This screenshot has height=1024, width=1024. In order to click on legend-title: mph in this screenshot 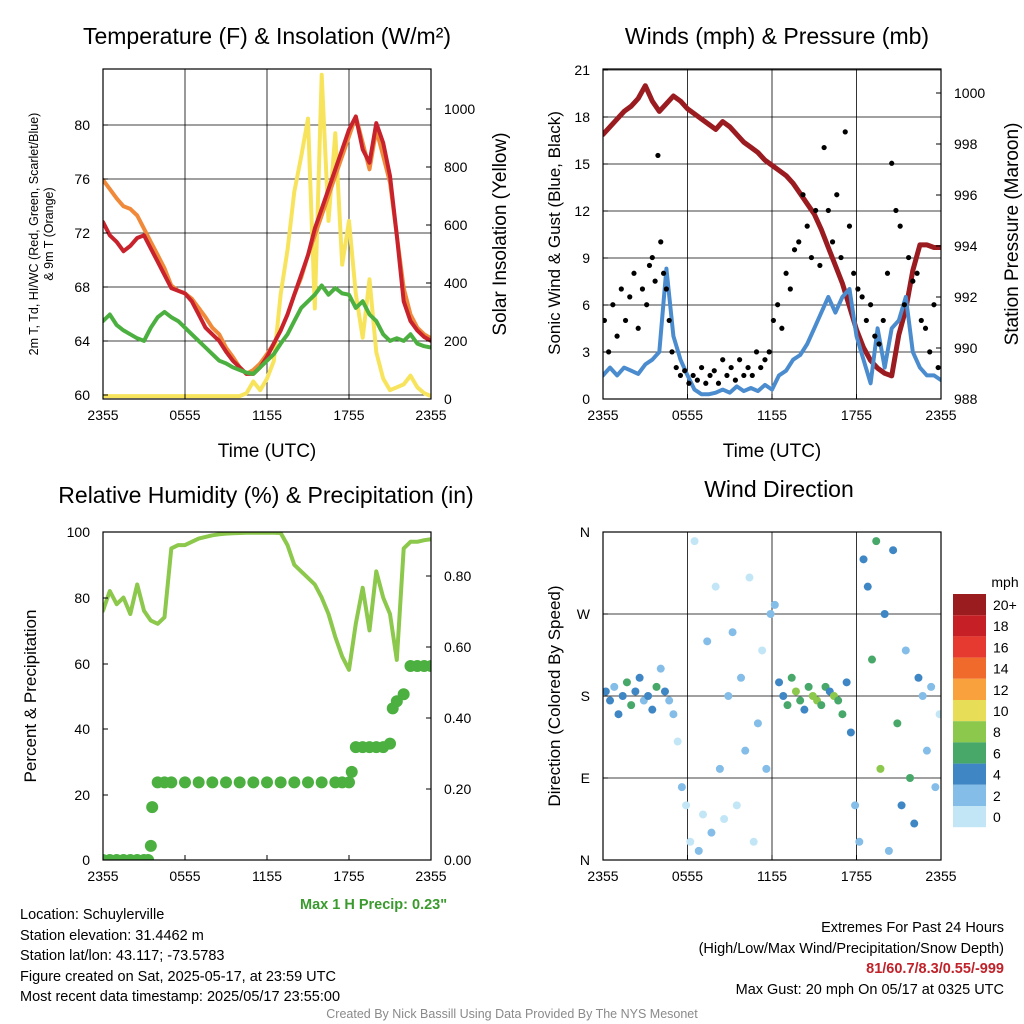, I will do `click(1004, 582)`.